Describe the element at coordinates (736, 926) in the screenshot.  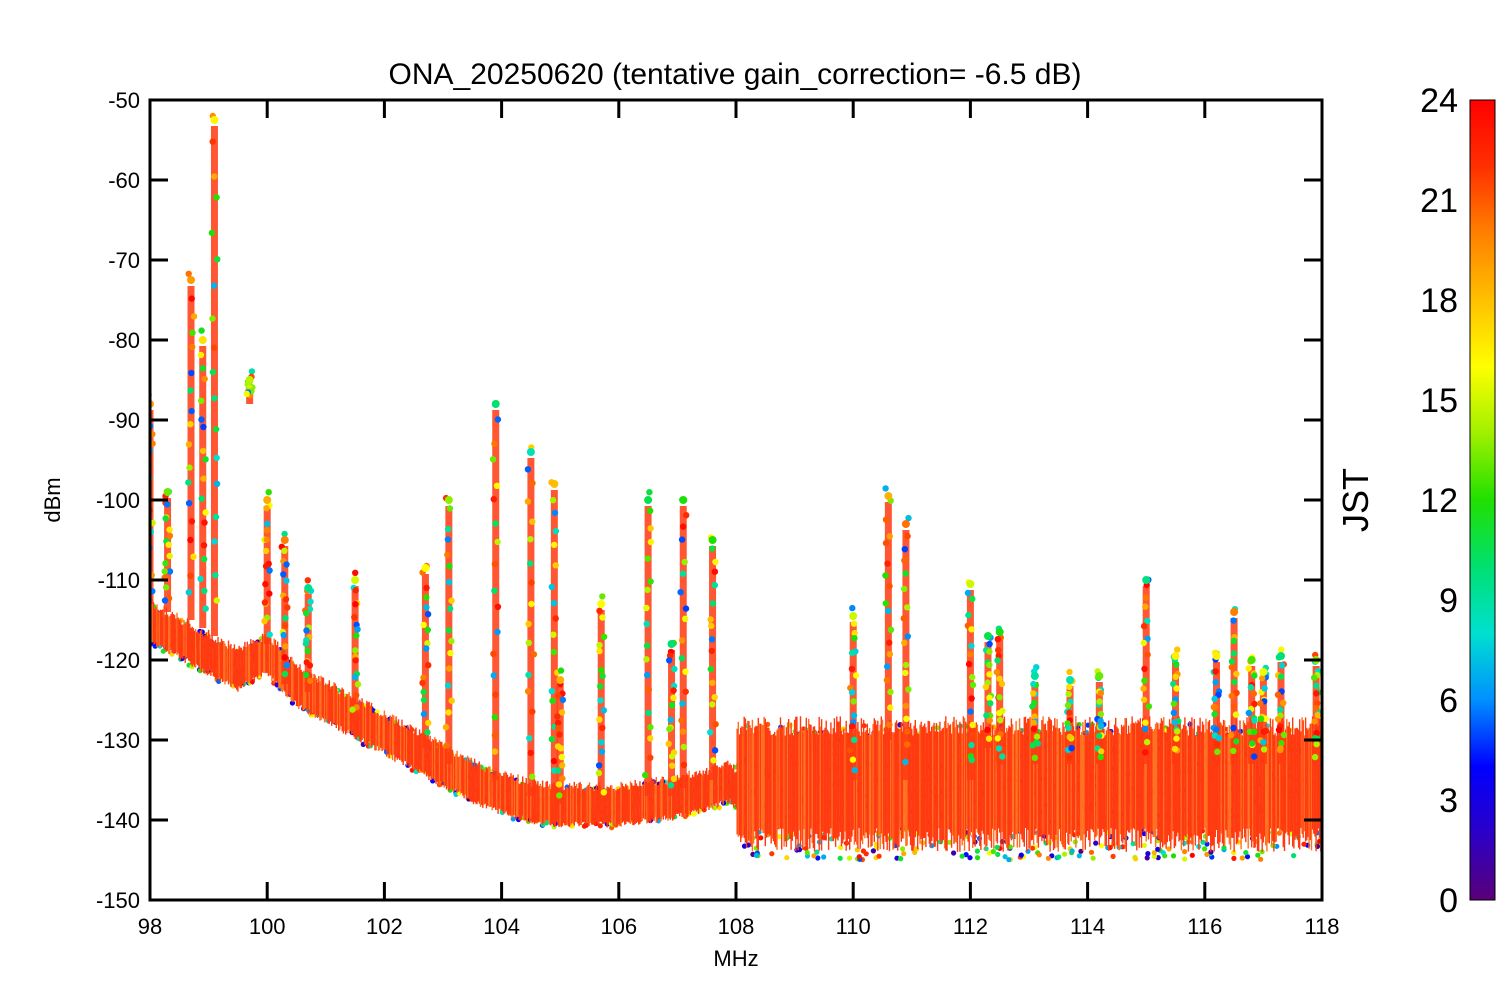
I see `x-tick-label: 108` at that location.